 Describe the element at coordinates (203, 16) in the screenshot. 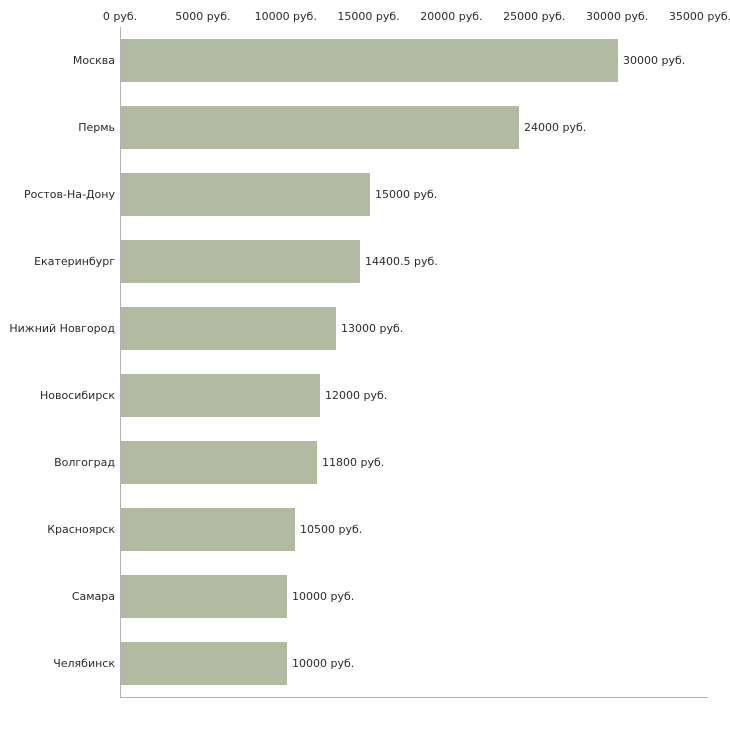

I see `x-axis-tick-label: 5000 руб.` at that location.